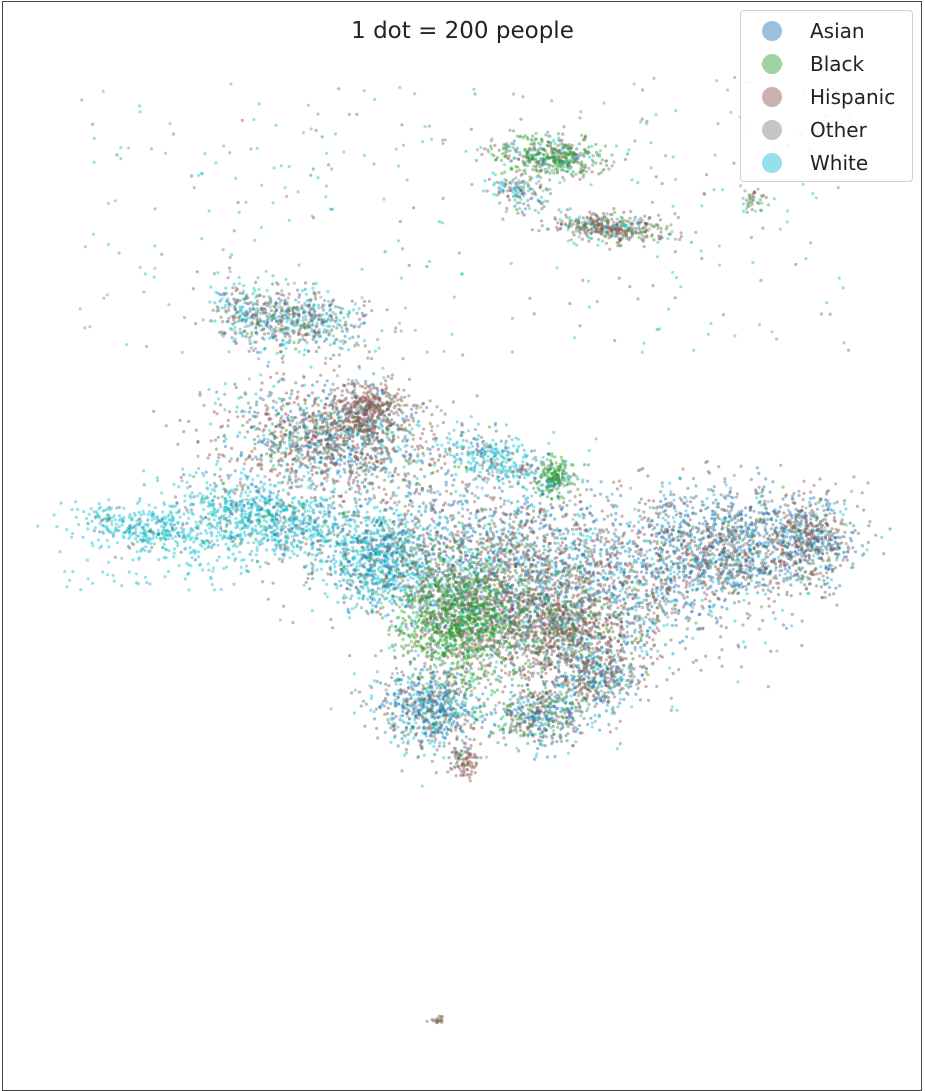 This screenshot has height=1091, width=925. I want to click on legend: Asian Black Hispanic Other White, so click(826, 96).